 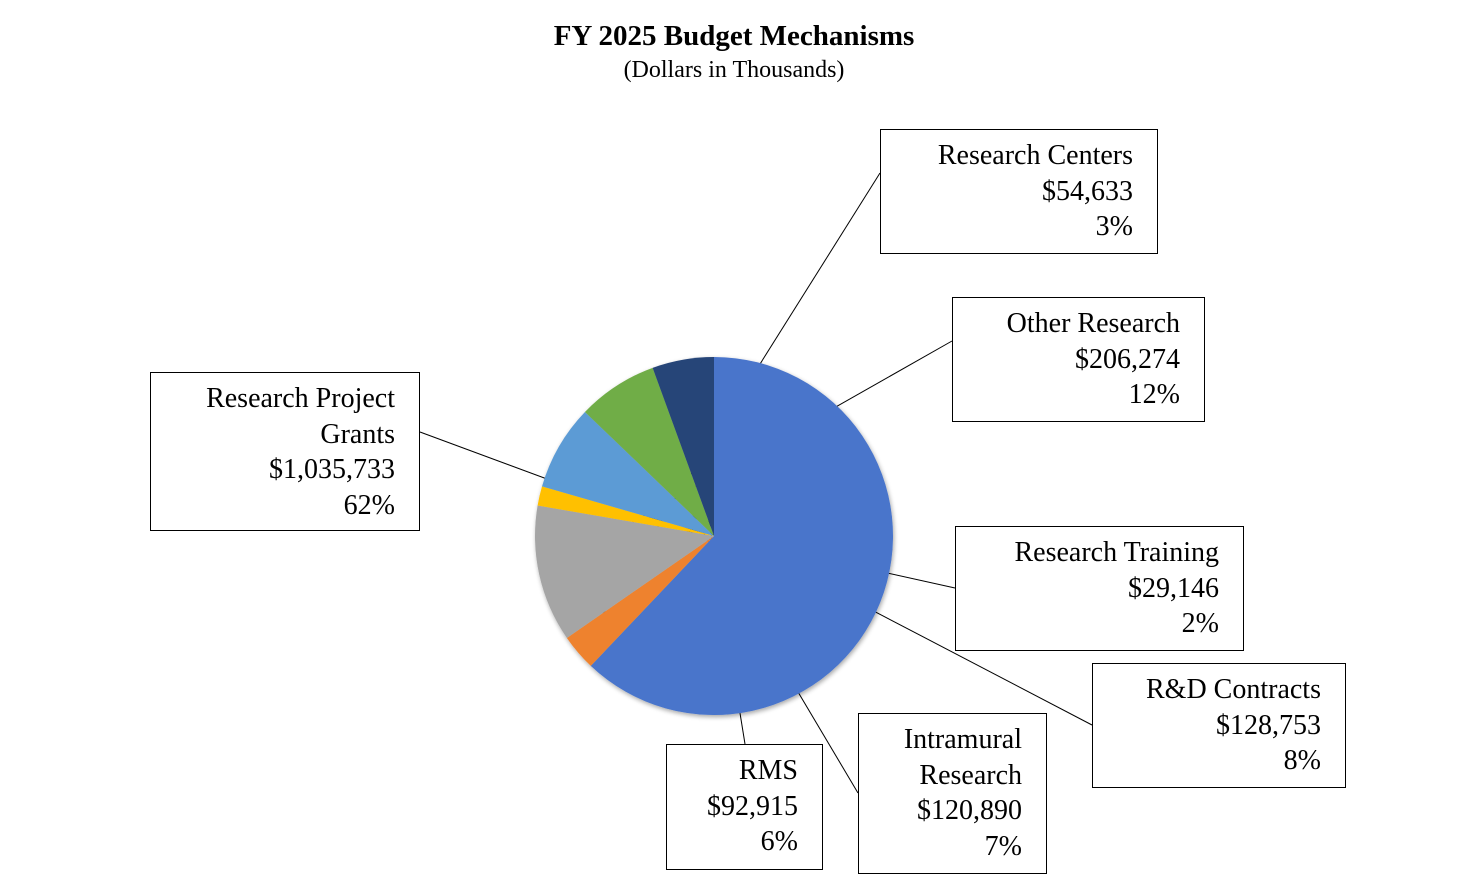 What do you see at coordinates (1019, 191) in the screenshot?
I see `slice-label: Research Centers $54,633 3%` at bounding box center [1019, 191].